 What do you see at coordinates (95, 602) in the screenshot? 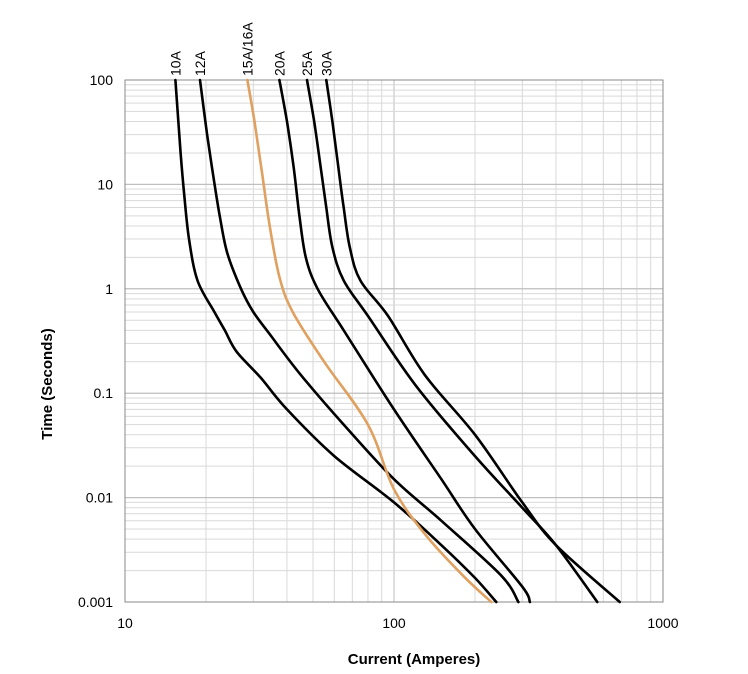
I see `y-tick-label: 0.001` at bounding box center [95, 602].